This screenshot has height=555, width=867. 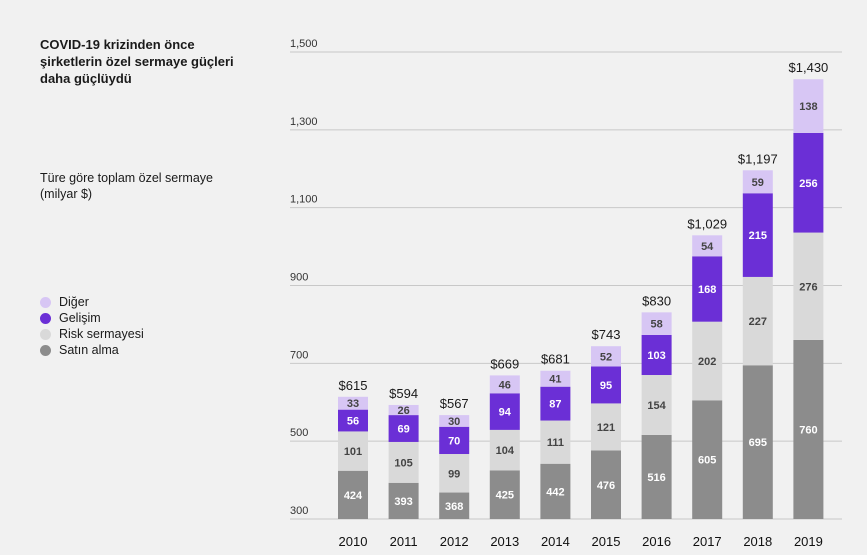 What do you see at coordinates (606, 357) in the screenshot?
I see `bar-value-label: 52` at bounding box center [606, 357].